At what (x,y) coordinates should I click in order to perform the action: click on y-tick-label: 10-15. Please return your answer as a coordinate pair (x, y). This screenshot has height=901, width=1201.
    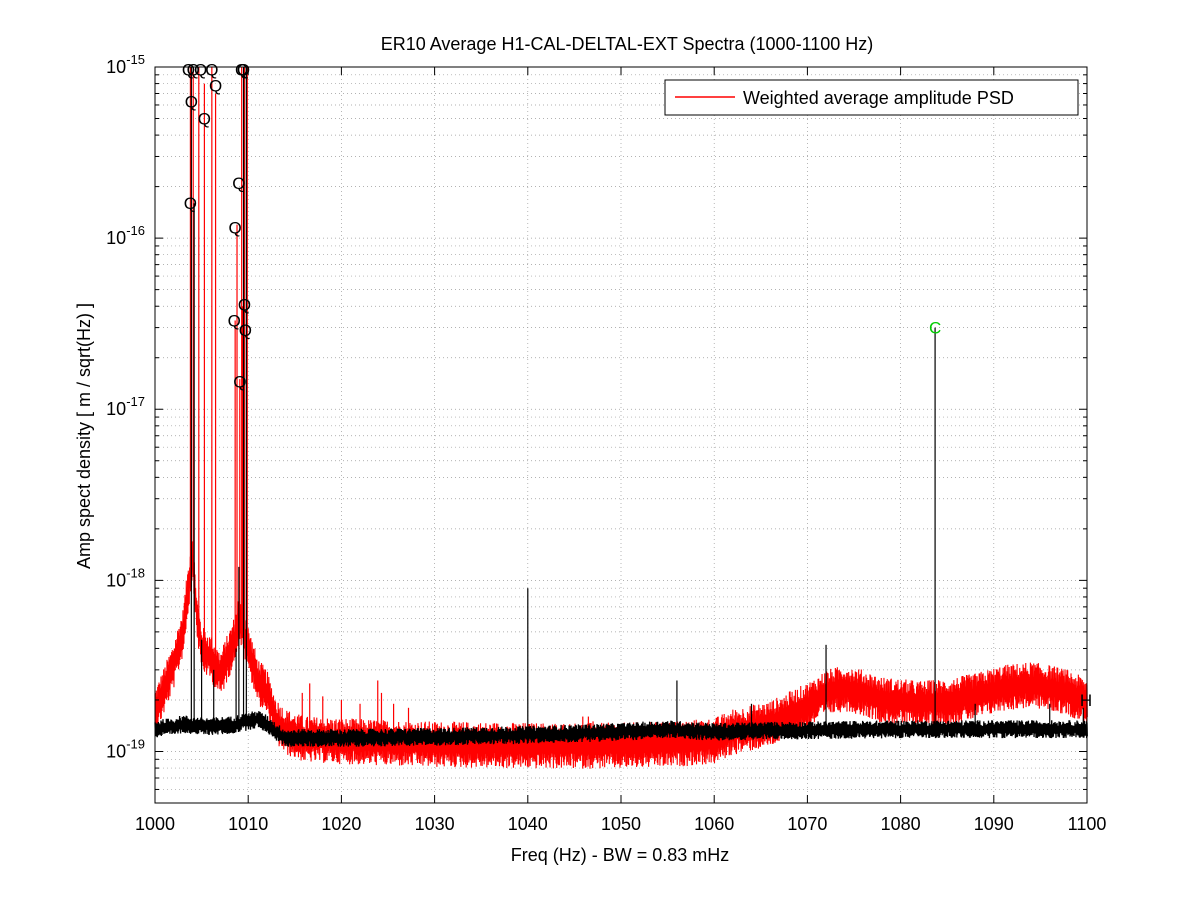
    Looking at the image, I should click on (125, 64).